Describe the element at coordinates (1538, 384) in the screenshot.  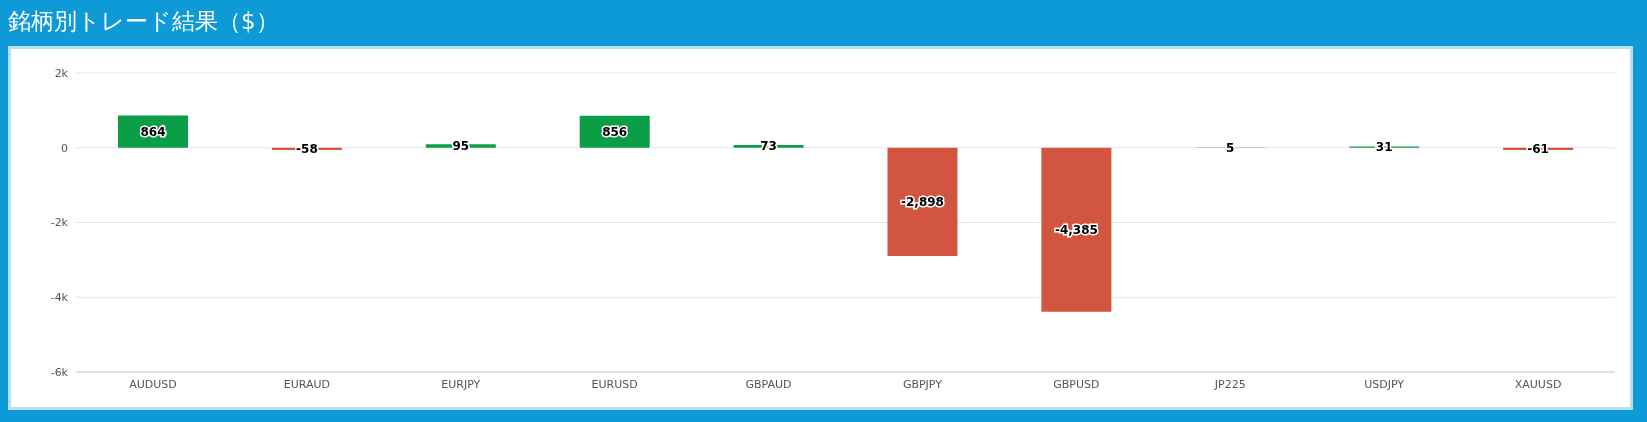
I see `x-tick-label: XAUUSD` at that location.